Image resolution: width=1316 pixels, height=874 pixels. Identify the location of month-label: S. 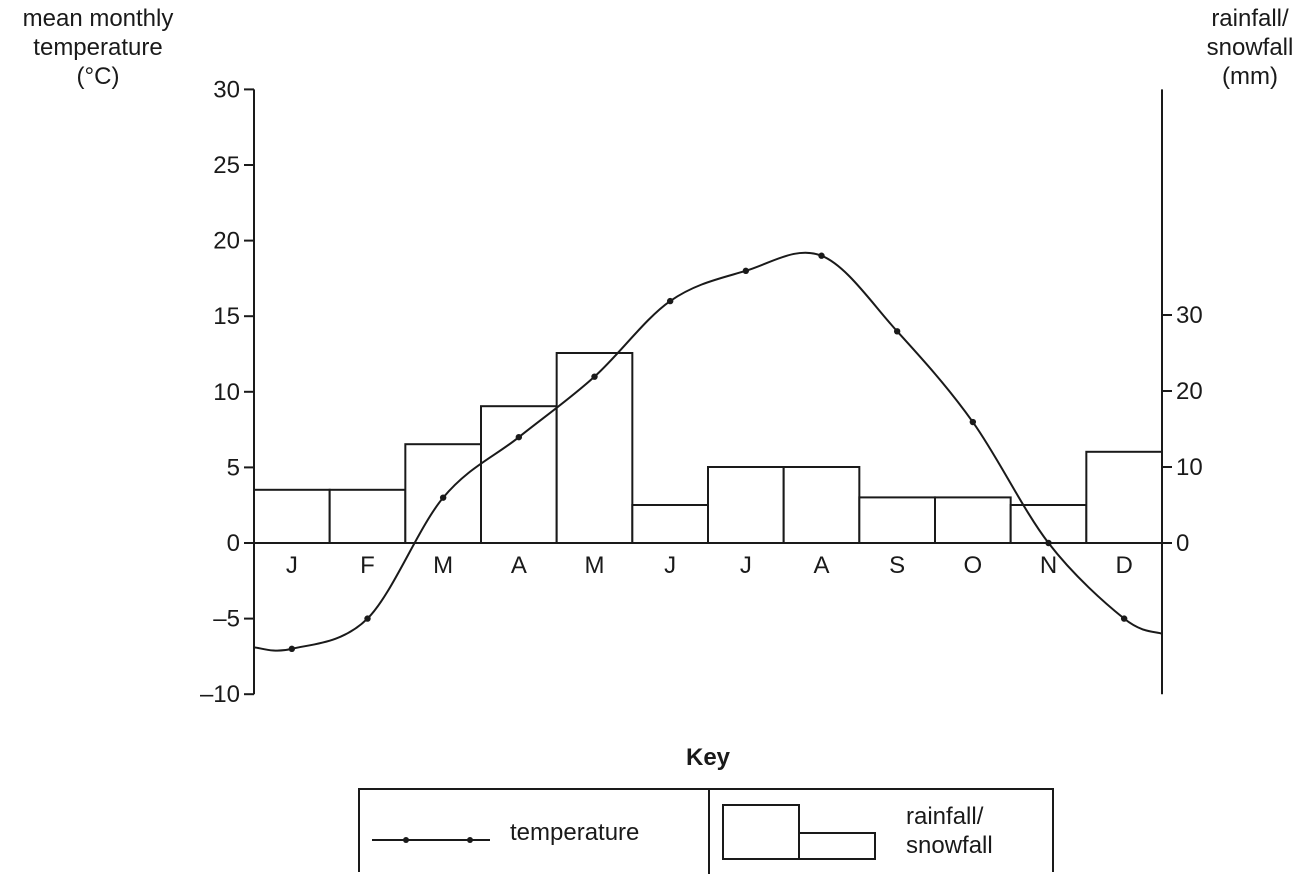
(897, 565).